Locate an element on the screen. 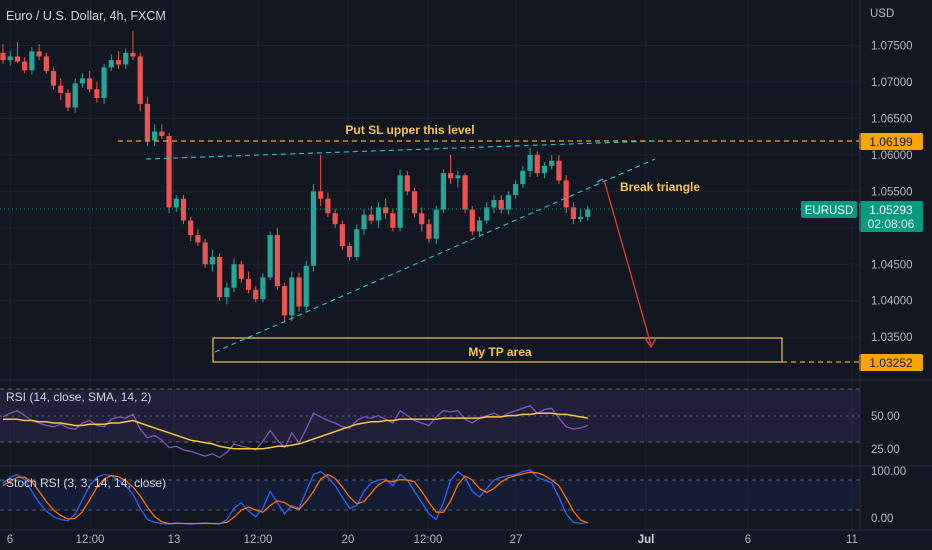 The width and height of the screenshot is (932, 550). triangle-upper-trendline is located at coordinates (400, 150).